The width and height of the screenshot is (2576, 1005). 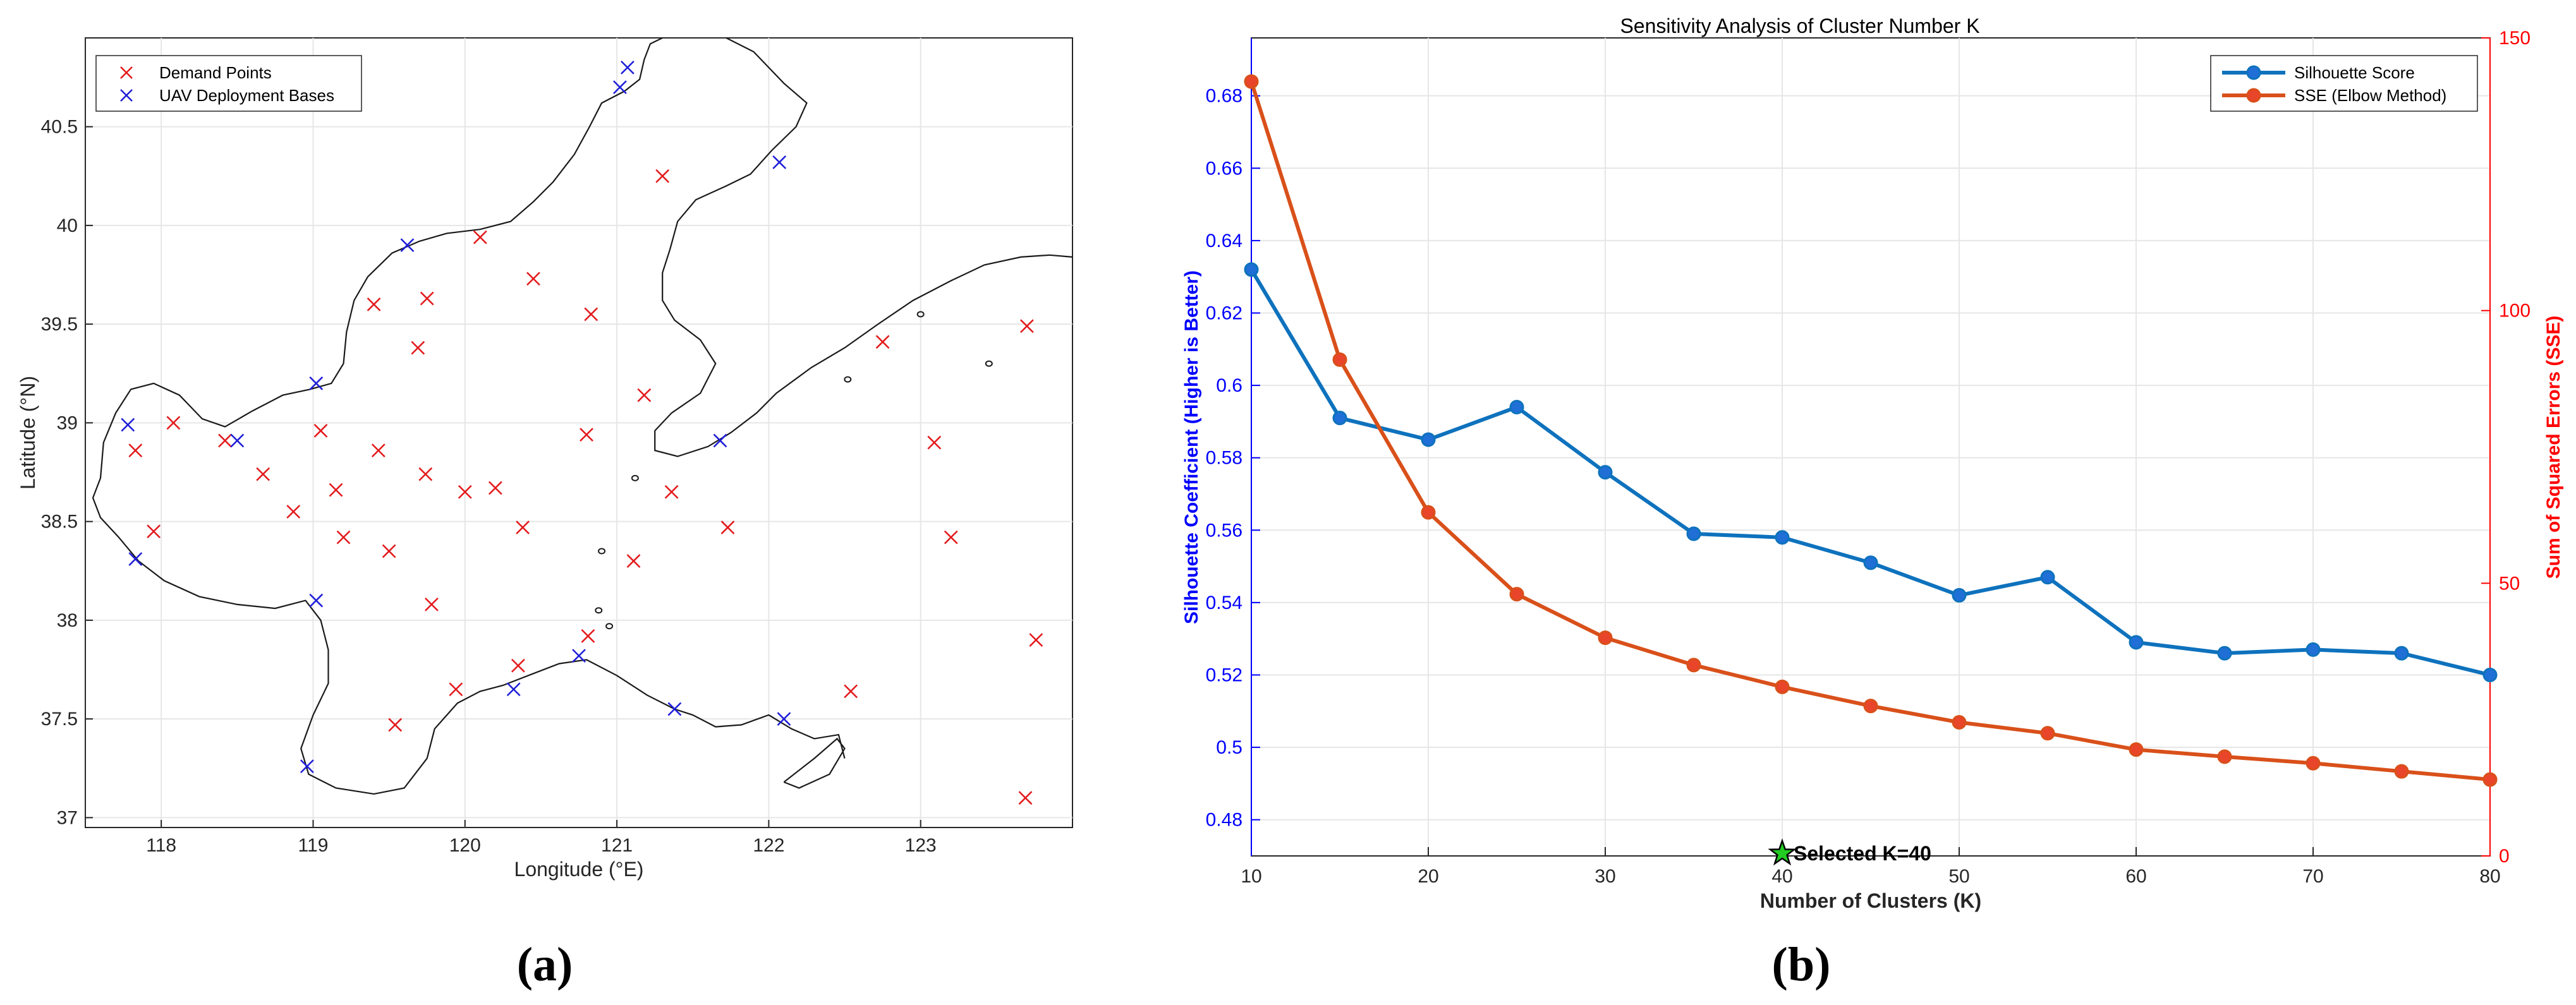 I want to click on legend-sse-marker, so click(x=2254, y=96).